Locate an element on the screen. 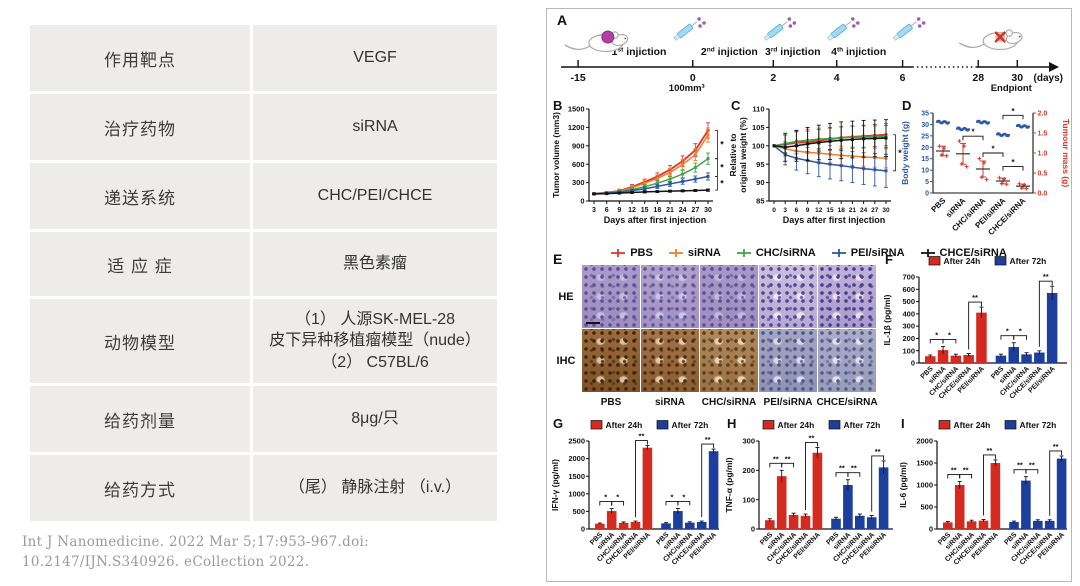  svg-text: 2000 is located at coordinates (924, 441).